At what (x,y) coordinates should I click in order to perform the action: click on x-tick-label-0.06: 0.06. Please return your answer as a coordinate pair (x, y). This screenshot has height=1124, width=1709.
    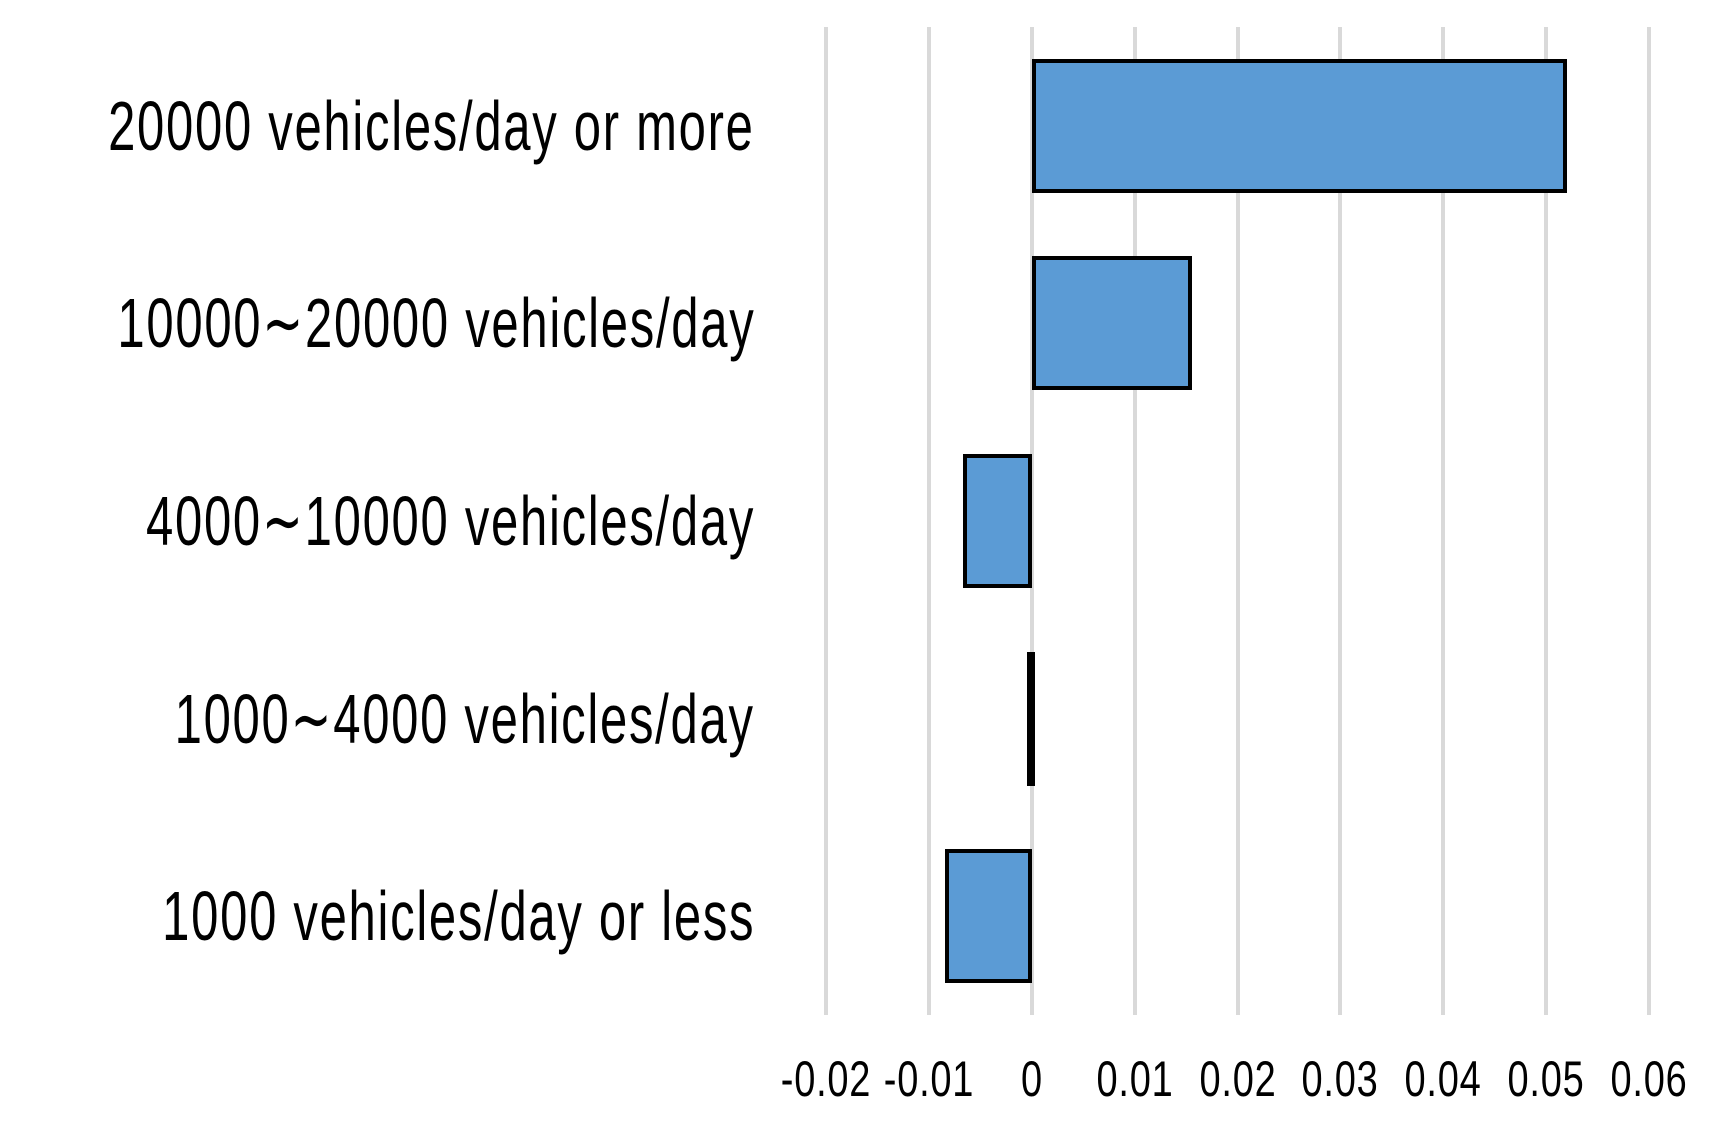
    Looking at the image, I should click on (1649, 1079).